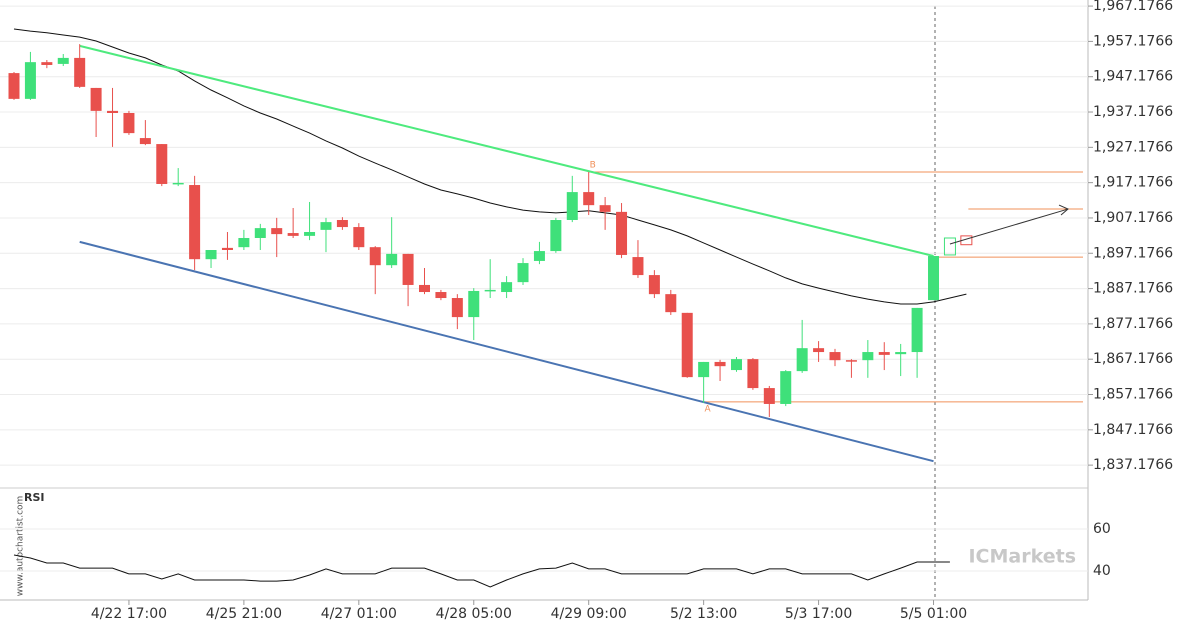  What do you see at coordinates (1133, 41) in the screenshot?
I see `y-tick-label: 1,957.1766` at bounding box center [1133, 41].